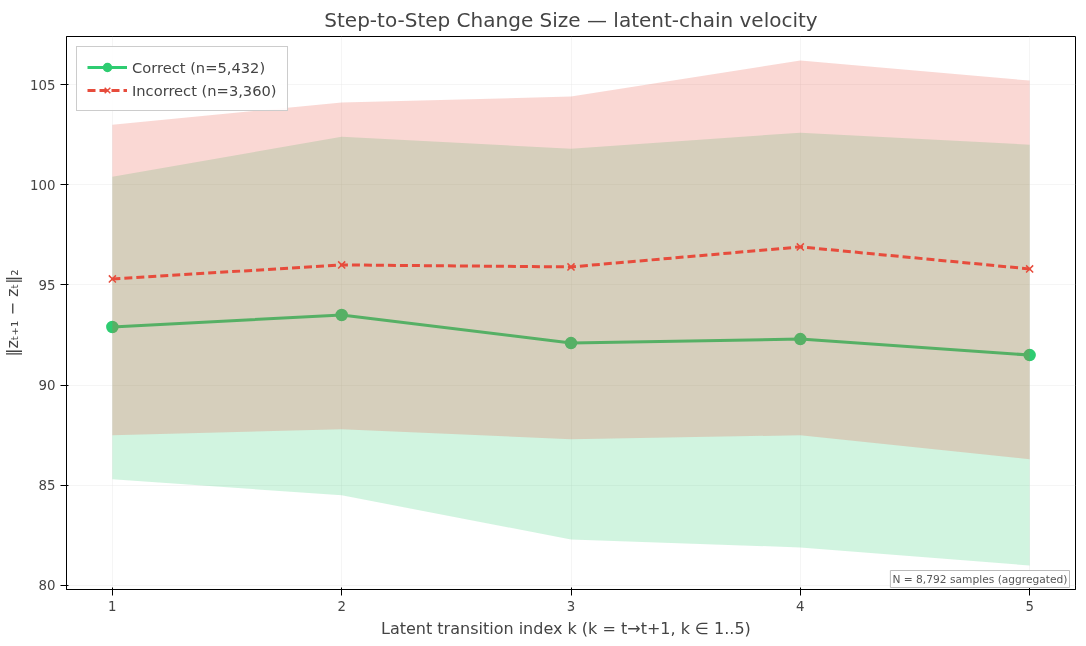 The width and height of the screenshot is (1086, 646). I want to click on x-axis-title: Latent transition index k (k = t→t+1, k ∈ 1..5), so click(566, 628).